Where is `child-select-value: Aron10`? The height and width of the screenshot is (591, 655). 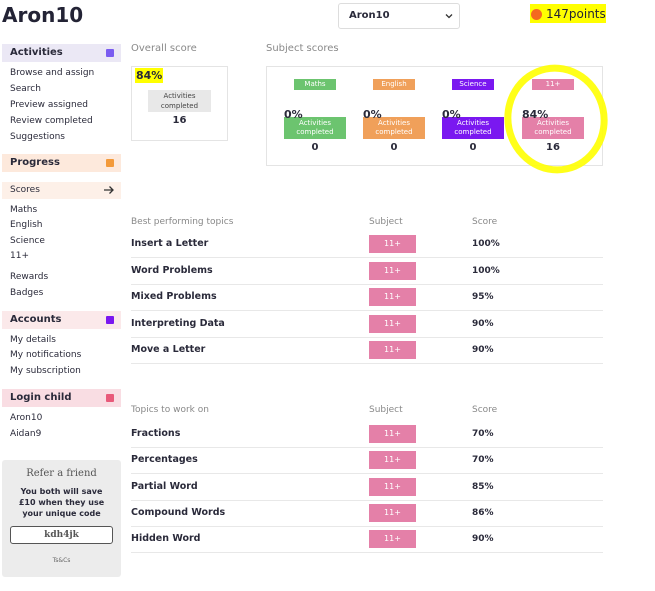
child-select-value: Aron10 is located at coordinates (369, 15).